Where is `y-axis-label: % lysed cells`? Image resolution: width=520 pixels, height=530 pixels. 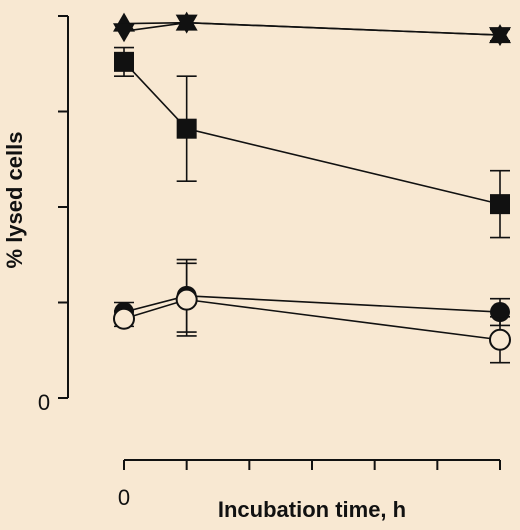 y-axis-label: % lysed cells is located at coordinates (14, 200).